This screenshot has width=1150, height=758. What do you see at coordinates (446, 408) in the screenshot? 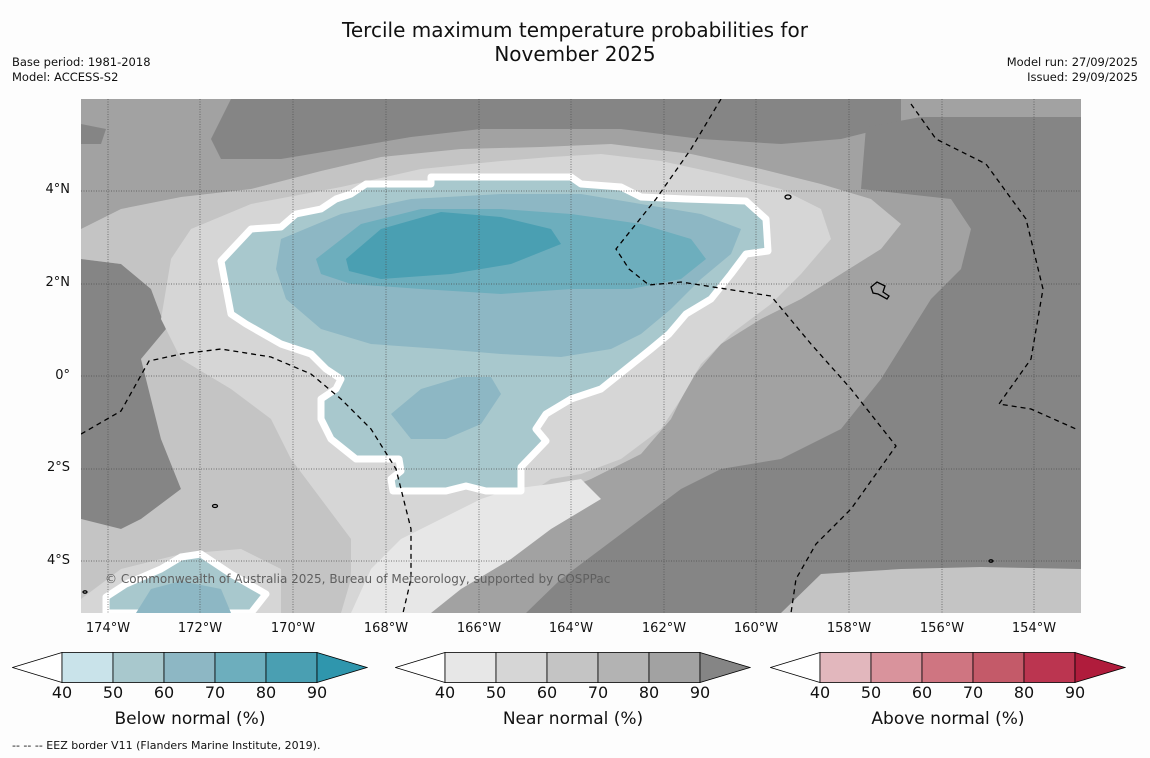
I see `below-normal-60-south` at bounding box center [446, 408].